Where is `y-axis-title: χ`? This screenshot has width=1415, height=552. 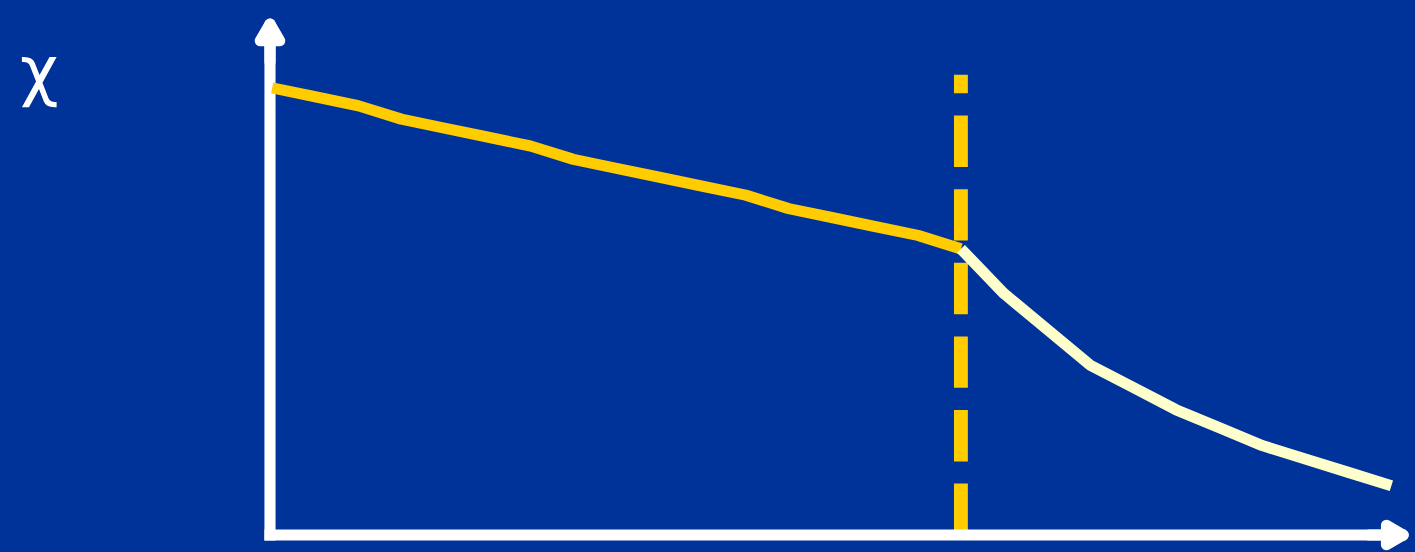
y-axis-title: χ is located at coordinates (39, 82).